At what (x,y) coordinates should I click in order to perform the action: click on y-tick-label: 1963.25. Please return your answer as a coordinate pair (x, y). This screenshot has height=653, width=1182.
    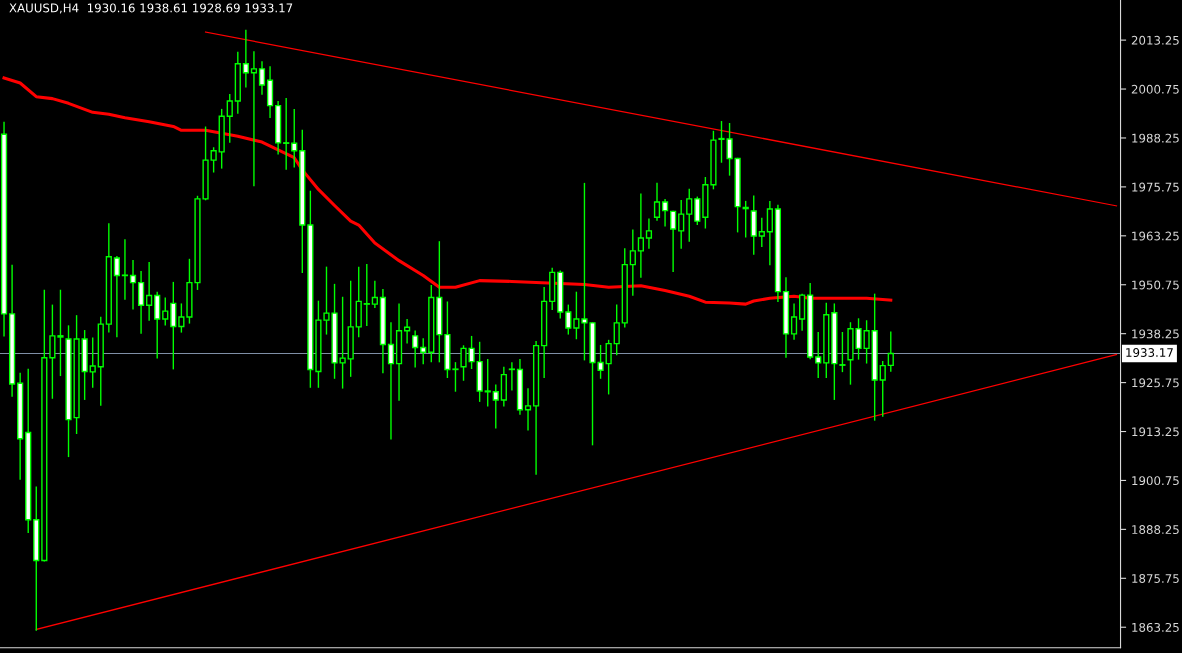
    Looking at the image, I should click on (1155, 236).